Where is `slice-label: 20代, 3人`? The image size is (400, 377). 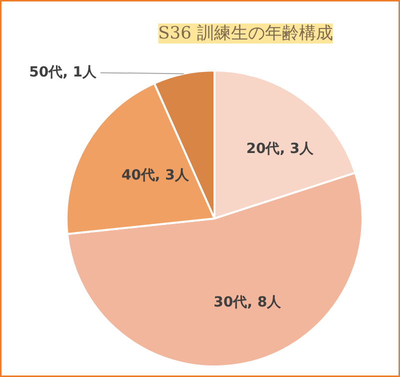 slice-label: 20代, 3人 is located at coordinates (280, 149).